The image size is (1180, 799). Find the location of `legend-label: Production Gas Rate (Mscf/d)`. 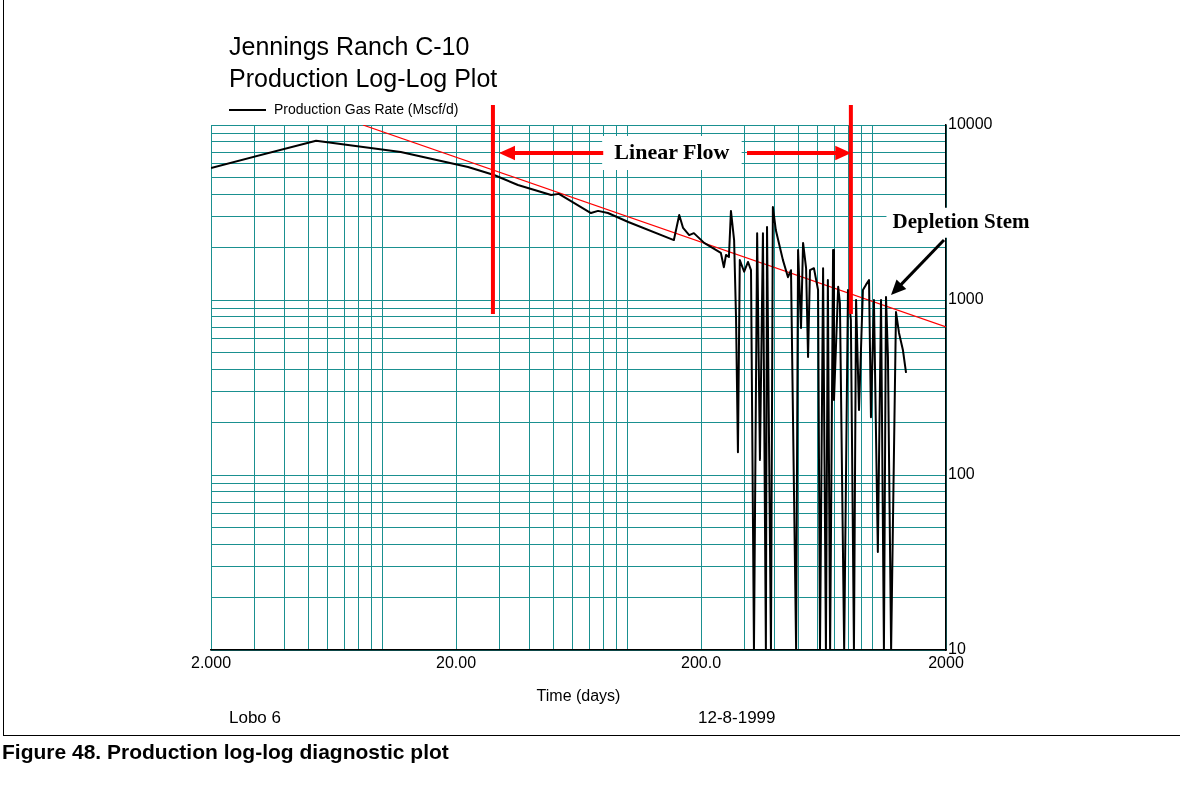

legend-label: Production Gas Rate (Mscf/d) is located at coordinates (366, 108).